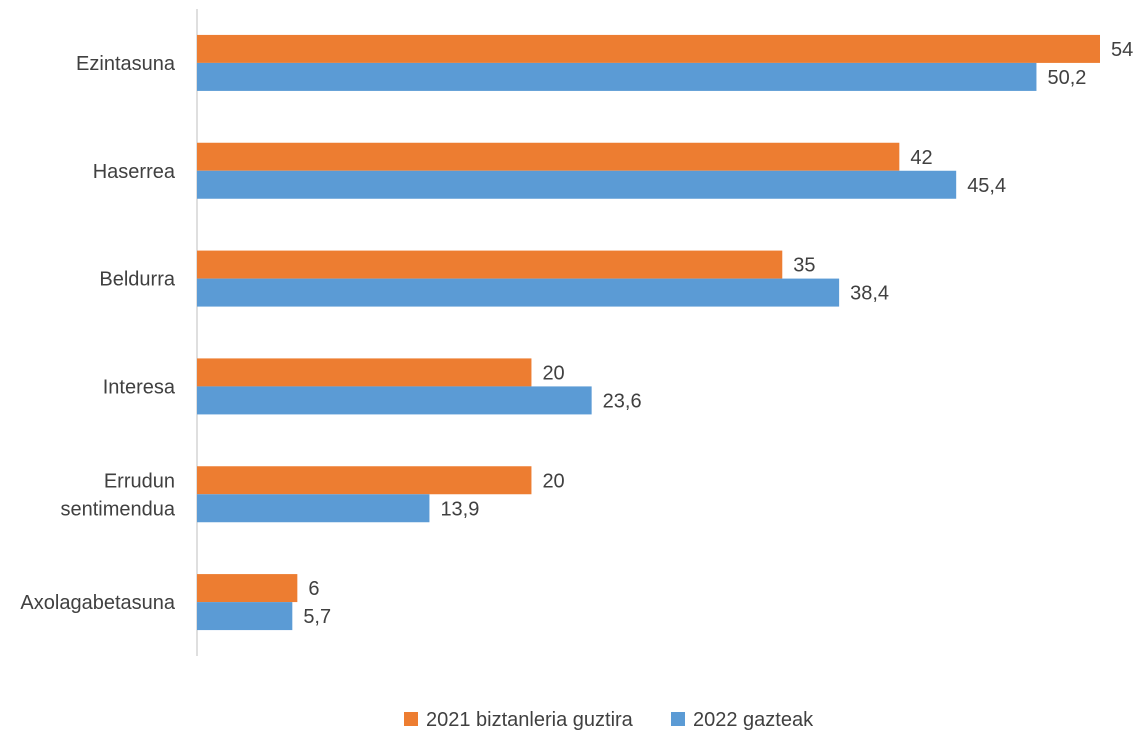 The height and width of the screenshot is (737, 1138). Describe the element at coordinates (530, 720) in the screenshot. I see `legend-label: 2021 biztanleria guztira` at that location.